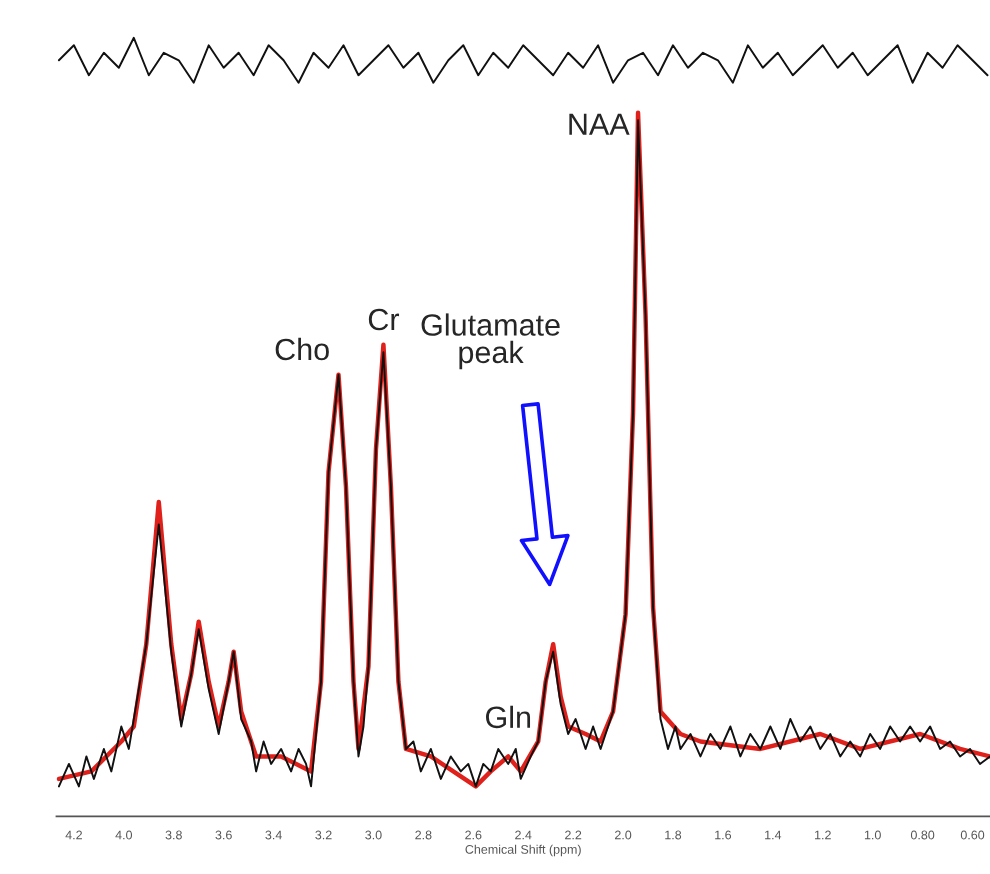  What do you see at coordinates (302, 349) in the screenshot?
I see `annotation: Cho` at bounding box center [302, 349].